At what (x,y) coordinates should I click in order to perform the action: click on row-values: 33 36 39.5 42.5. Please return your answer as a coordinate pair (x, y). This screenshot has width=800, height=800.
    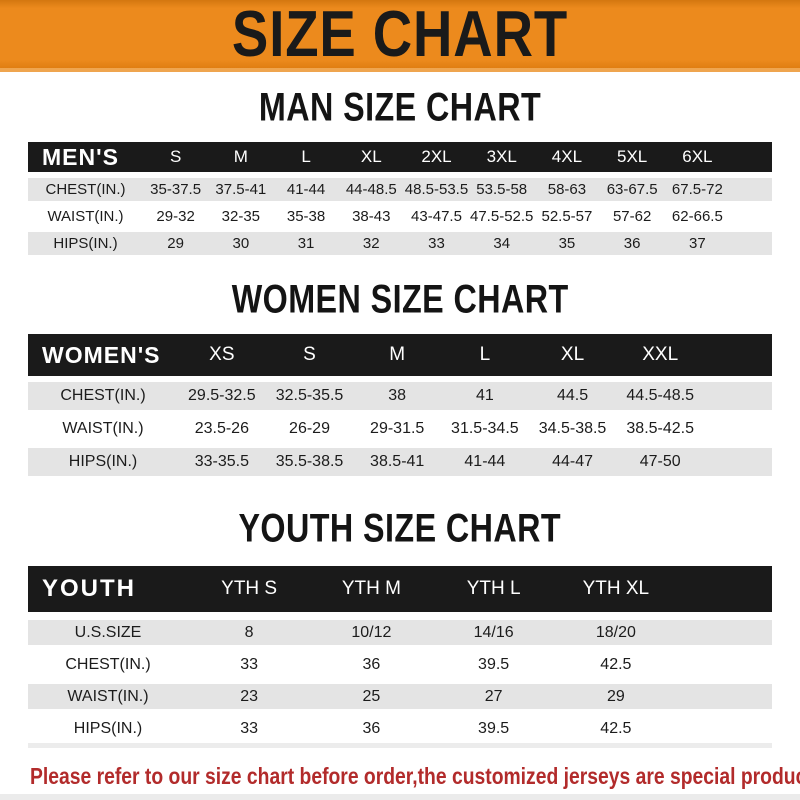
    Looking at the image, I should click on (480, 729).